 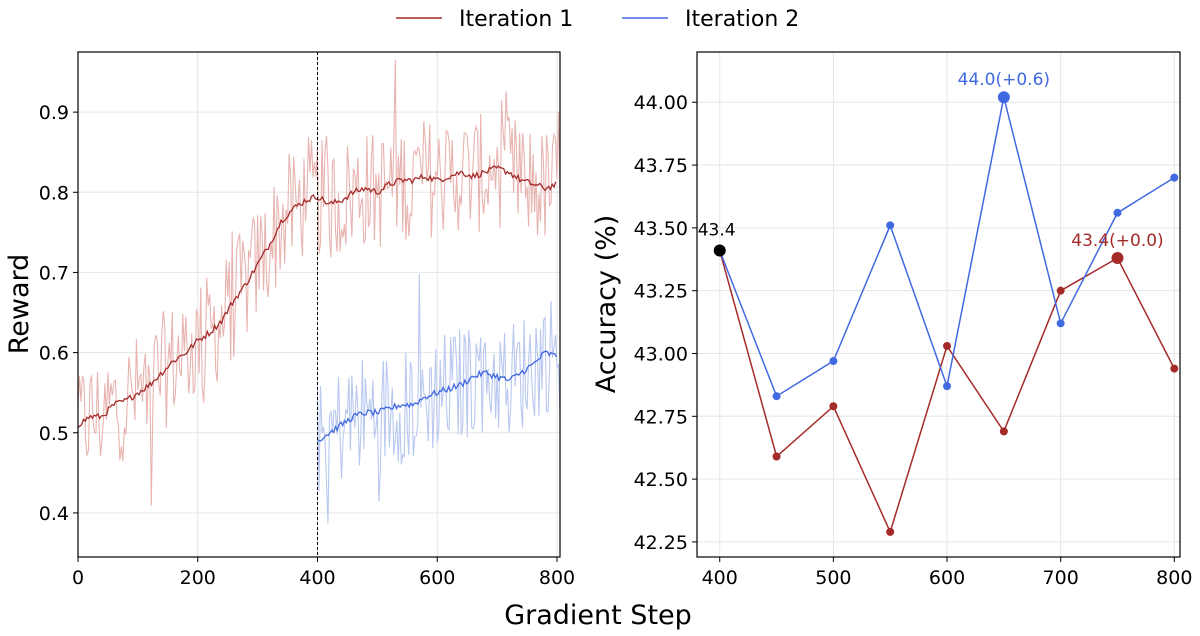 I want to click on accuracy-x-tick-label: 800, so click(x=1174, y=578).